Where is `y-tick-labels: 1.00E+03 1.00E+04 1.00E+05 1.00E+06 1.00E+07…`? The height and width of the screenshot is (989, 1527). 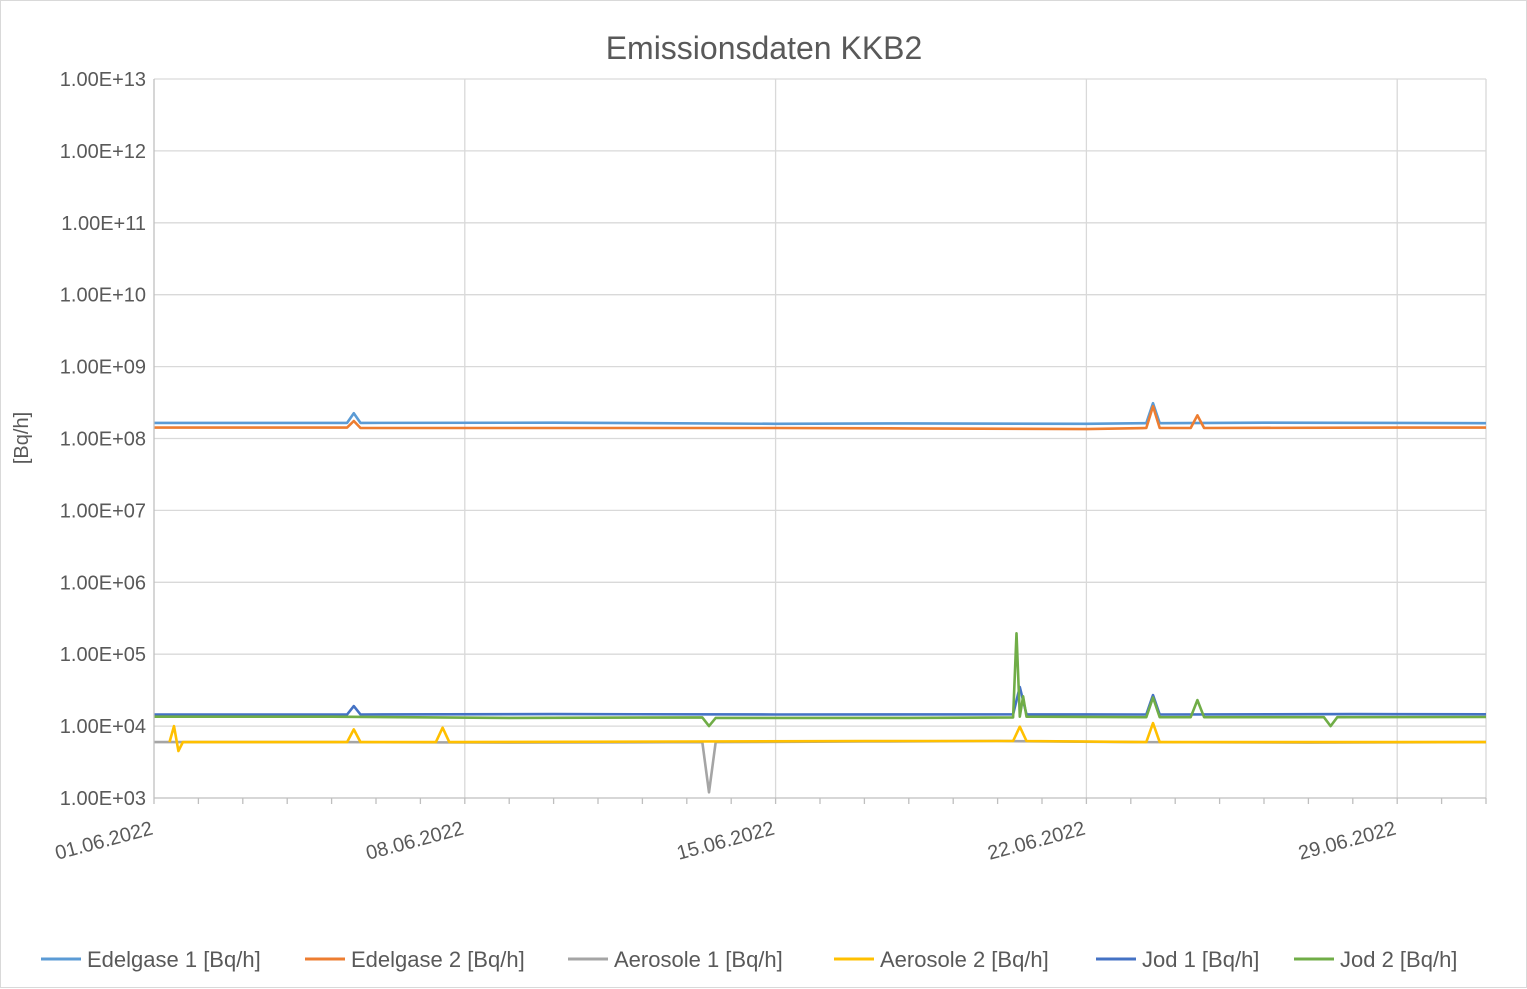 y-tick-labels: 1.00E+03 1.00E+04 1.00E+05 1.00E+06 1.00E+07… is located at coordinates (103, 439).